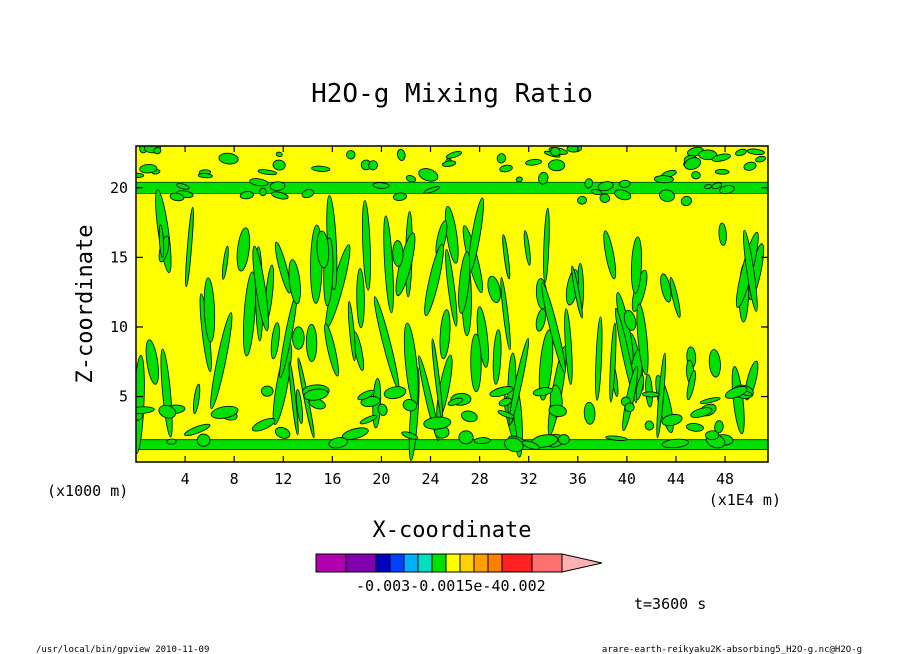  I want to click on x-tick-label: 20, so click(381, 479).